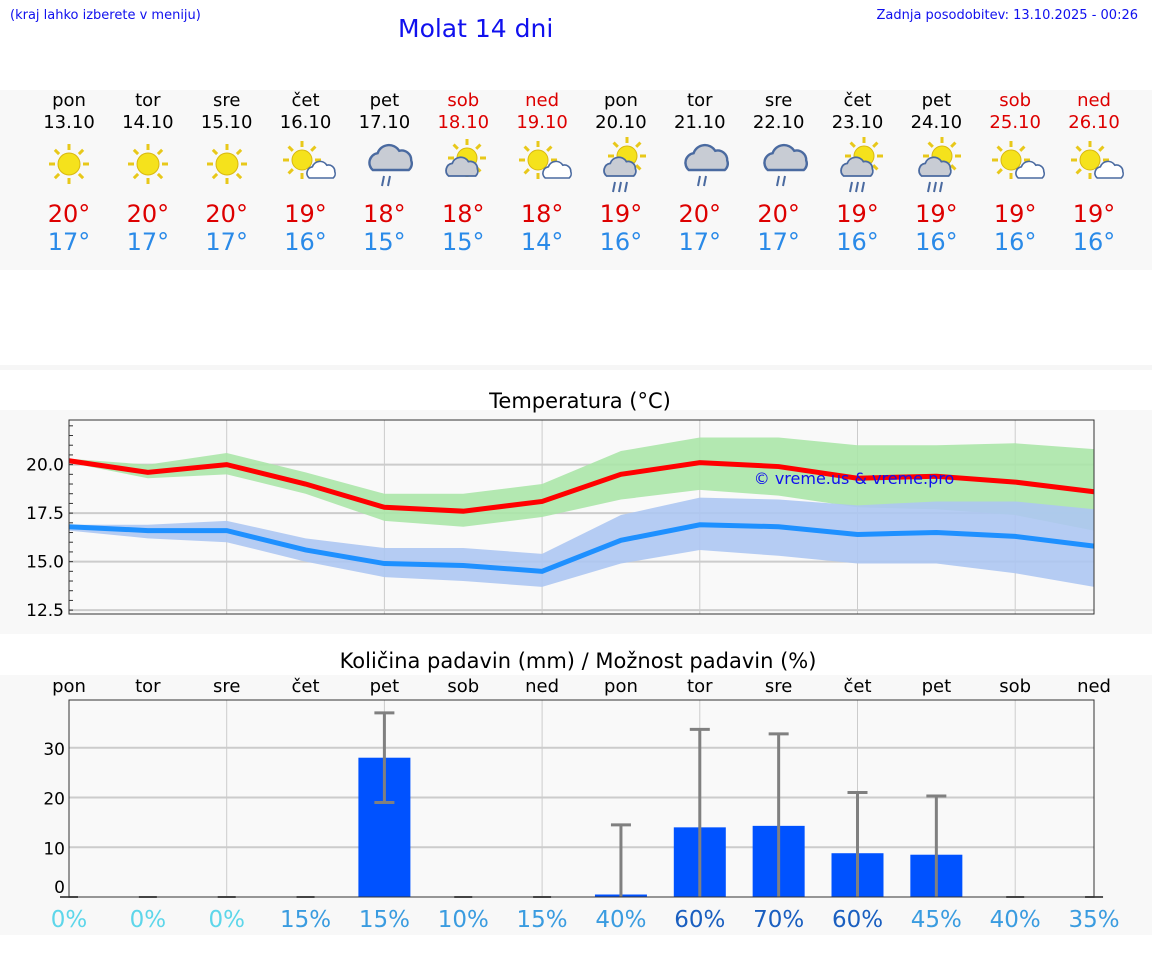 This screenshot has width=1152, height=975. I want to click on day-date: 15.10, so click(226, 122).